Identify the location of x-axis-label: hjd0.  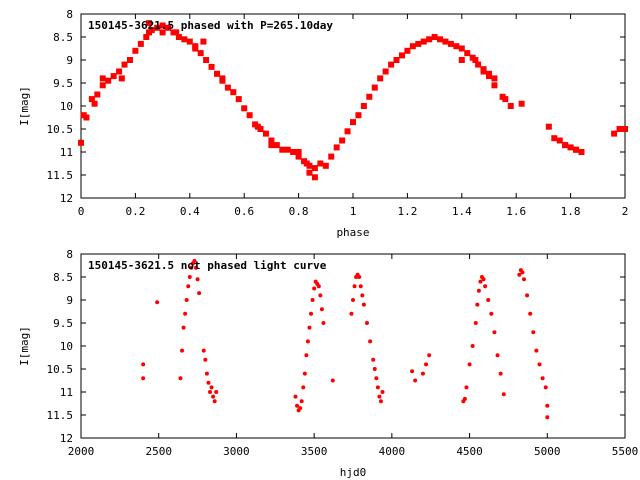
(353, 472).